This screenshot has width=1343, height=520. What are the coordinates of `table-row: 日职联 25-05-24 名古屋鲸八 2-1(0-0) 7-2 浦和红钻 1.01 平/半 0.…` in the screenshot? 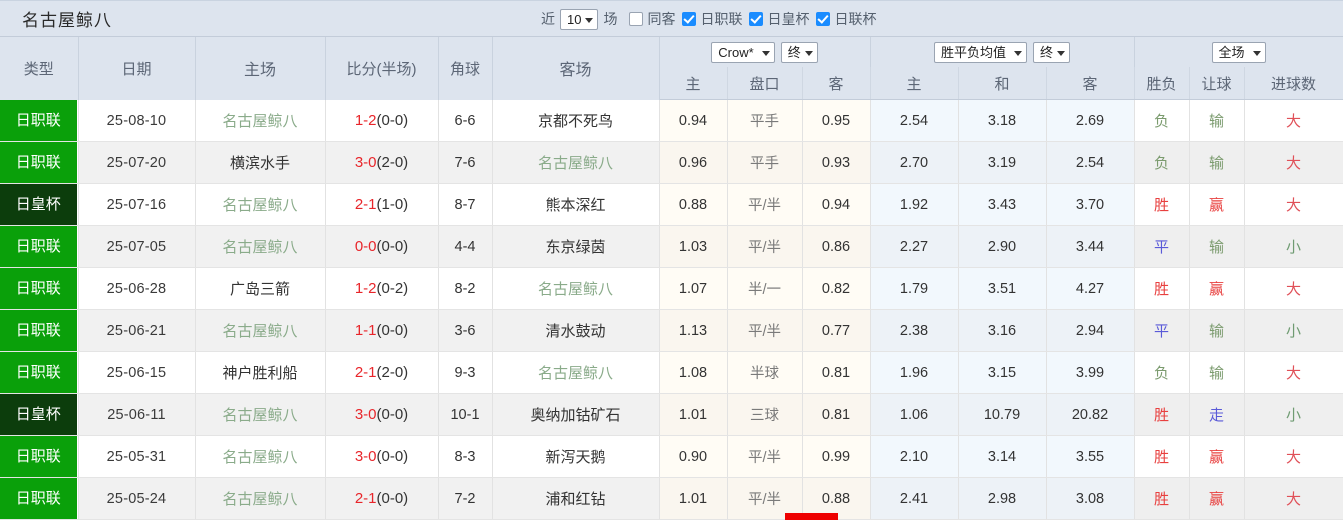 It's located at (671, 498).